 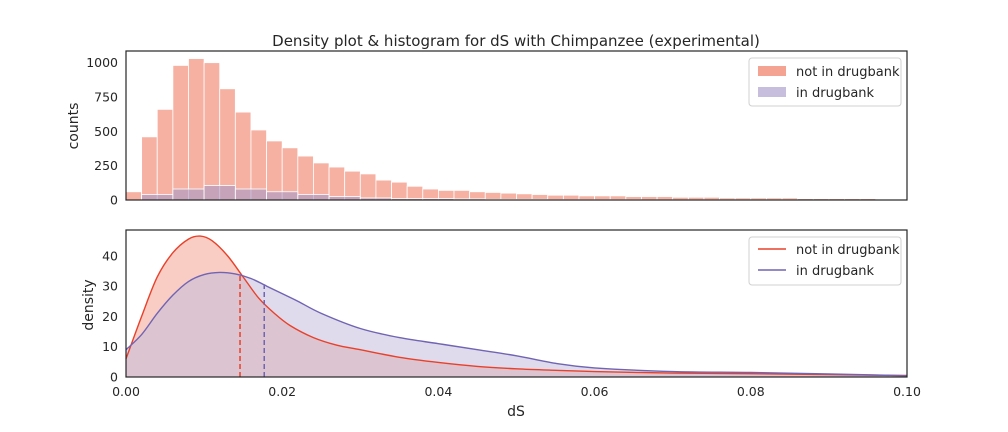 I want to click on legend-swatch-not-in-drugbank, so click(x=772, y=71).